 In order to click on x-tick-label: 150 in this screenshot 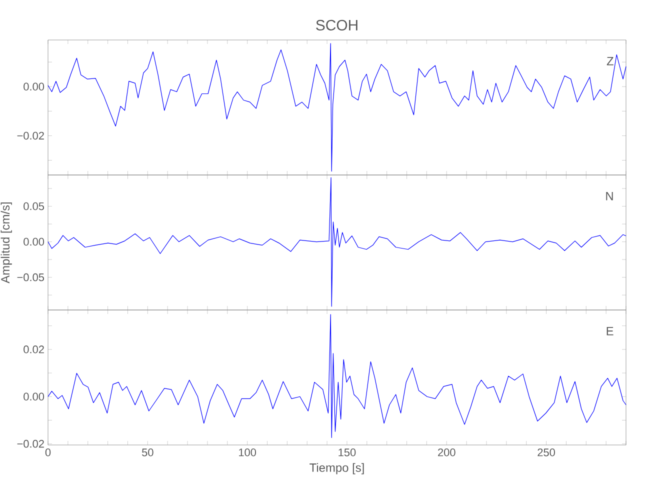, I will do `click(347, 452)`.